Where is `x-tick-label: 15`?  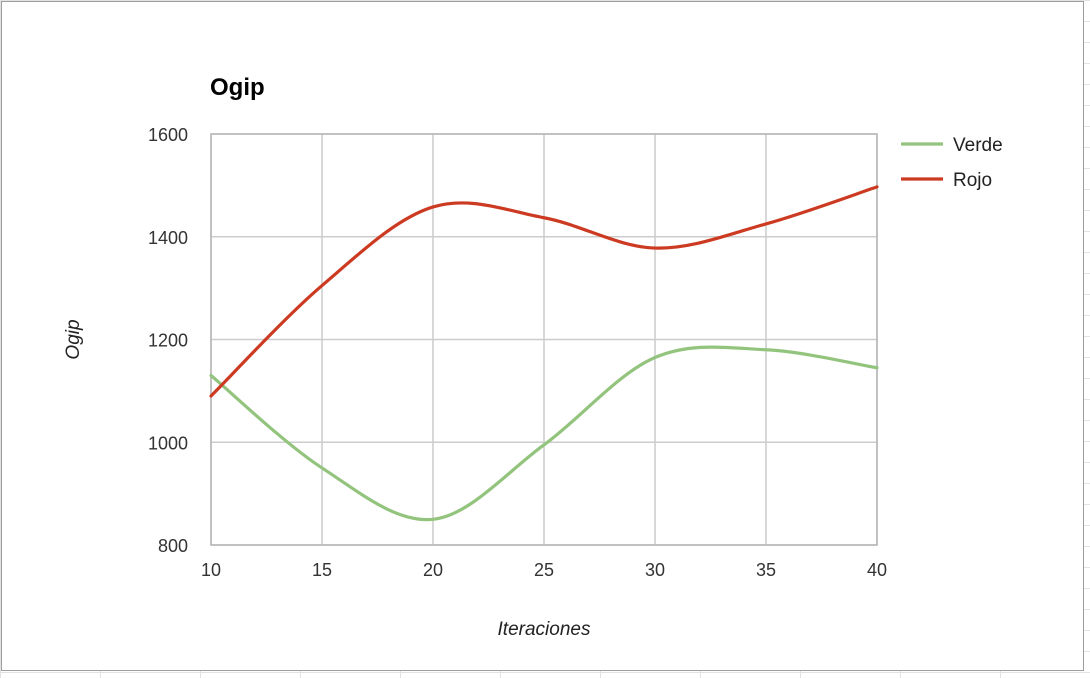
x-tick-label: 15 is located at coordinates (322, 570).